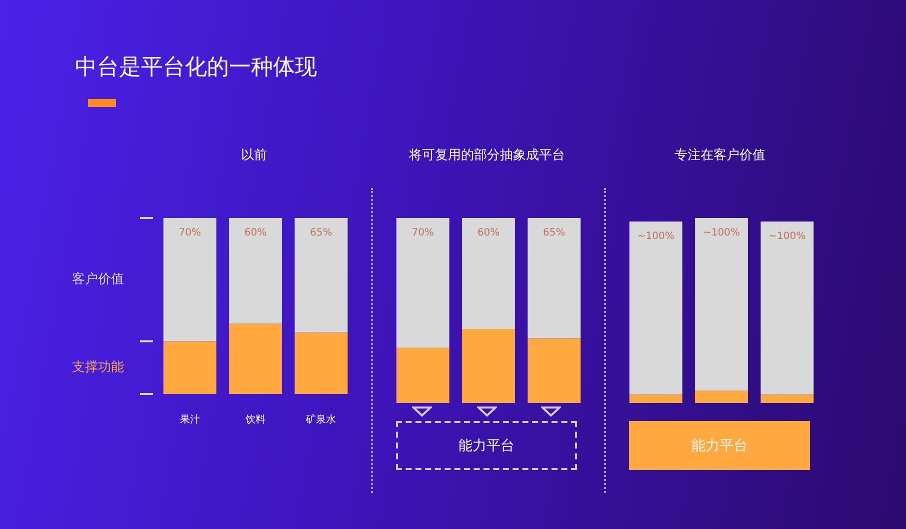  What do you see at coordinates (98, 278) in the screenshot?
I see `text: 客户价值` at bounding box center [98, 278].